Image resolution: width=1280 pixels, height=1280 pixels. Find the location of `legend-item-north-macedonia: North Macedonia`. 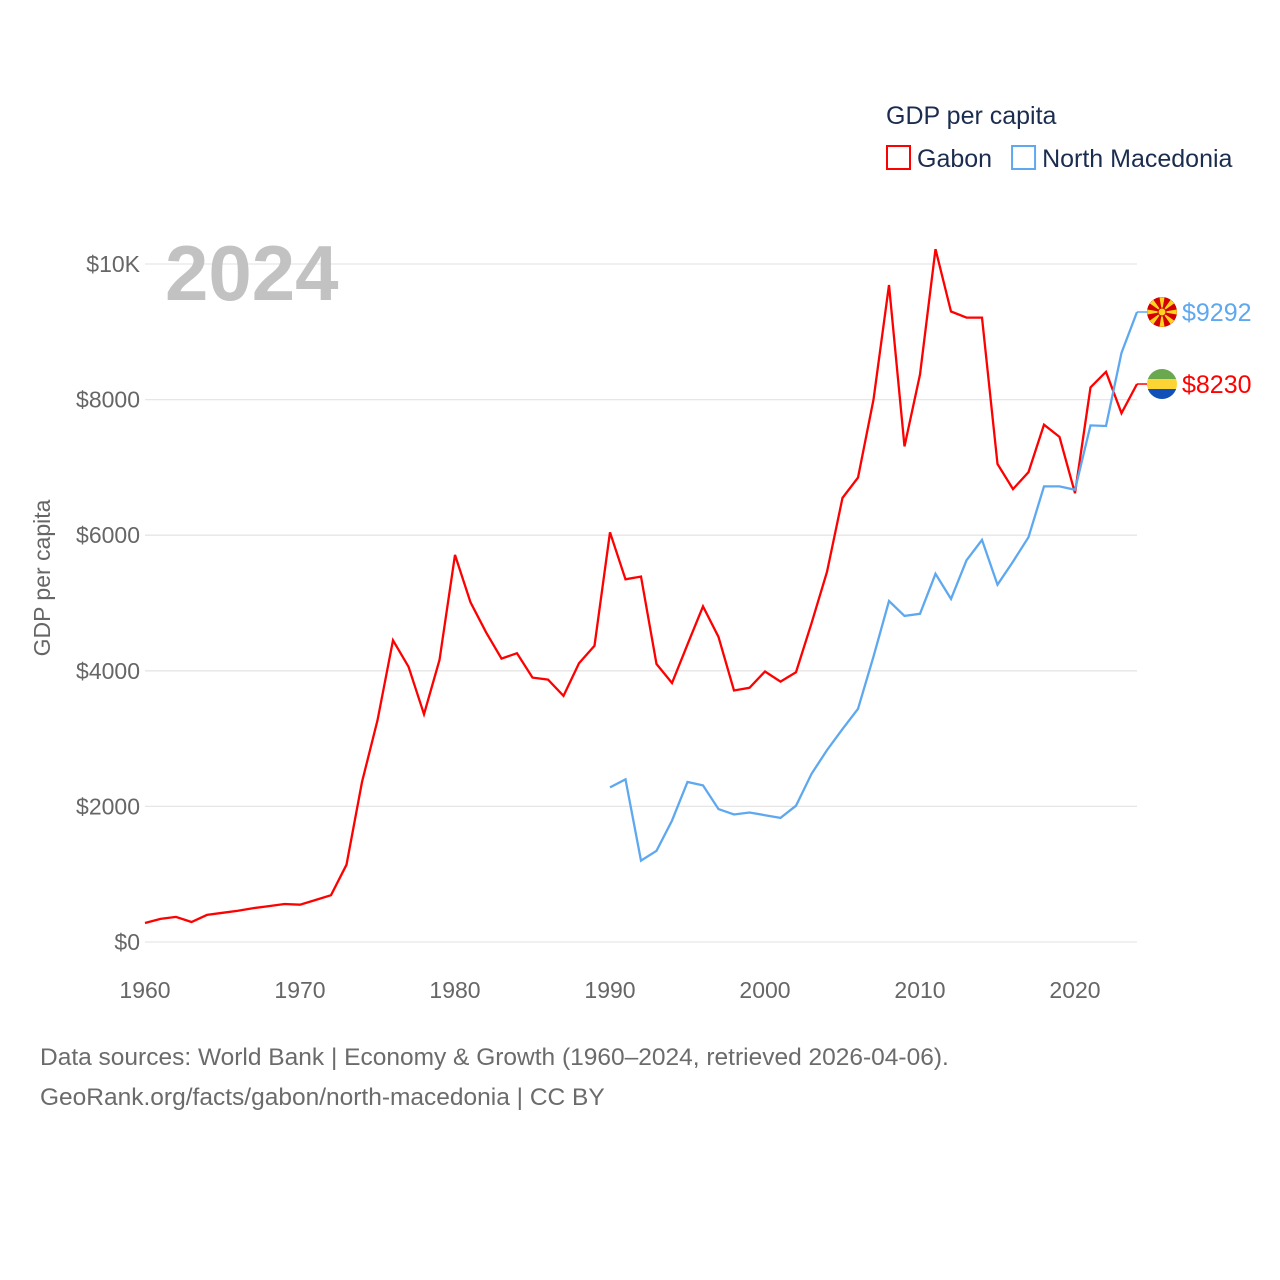

legend-item-north-macedonia: North Macedonia is located at coordinates (1122, 159).